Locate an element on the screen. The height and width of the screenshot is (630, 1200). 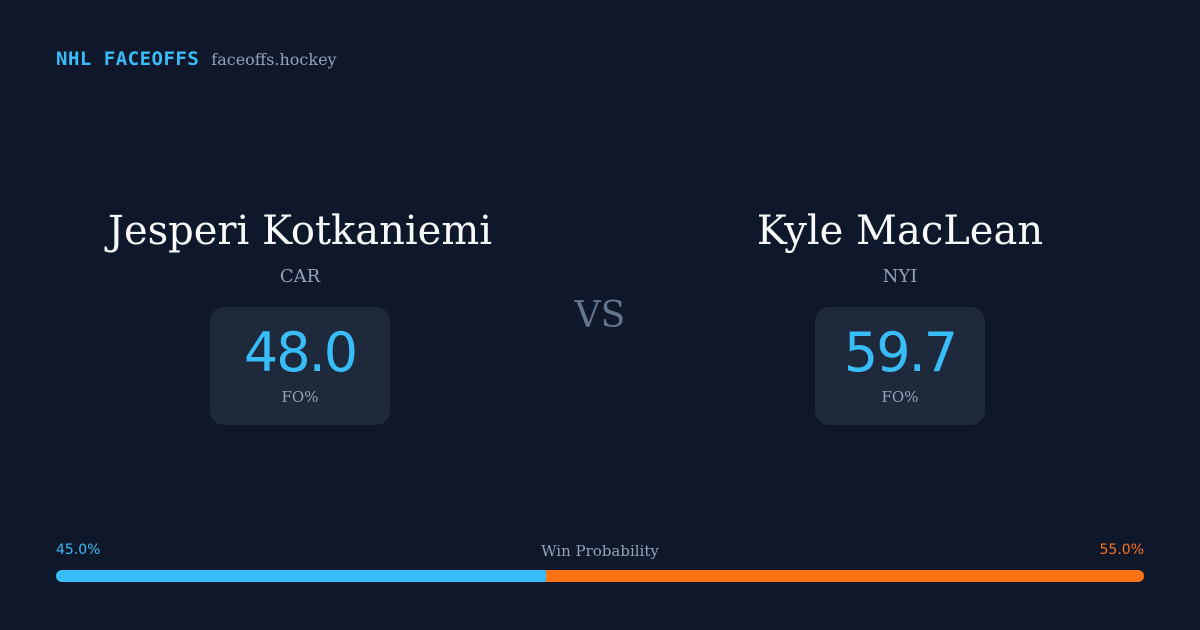
brand-header: NHL FACEOFFS faceoffs.hockey is located at coordinates (196, 59).